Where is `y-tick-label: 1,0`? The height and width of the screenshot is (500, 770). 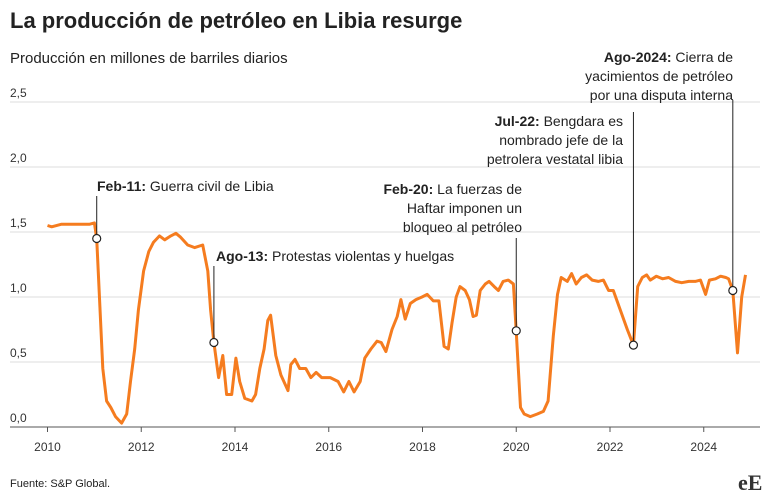
y-tick-label: 1,0 is located at coordinates (18, 288).